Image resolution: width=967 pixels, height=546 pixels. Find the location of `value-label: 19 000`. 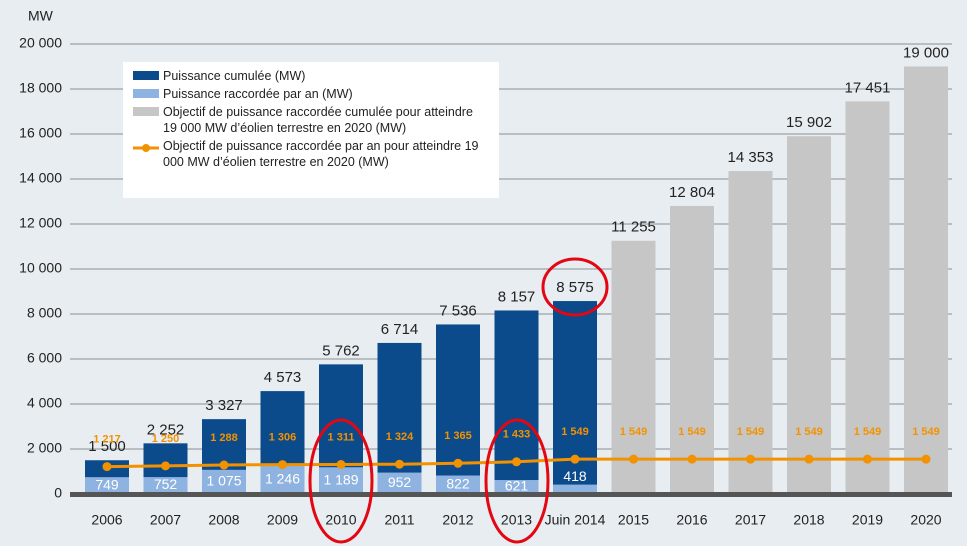

value-label: 19 000 is located at coordinates (926, 52).